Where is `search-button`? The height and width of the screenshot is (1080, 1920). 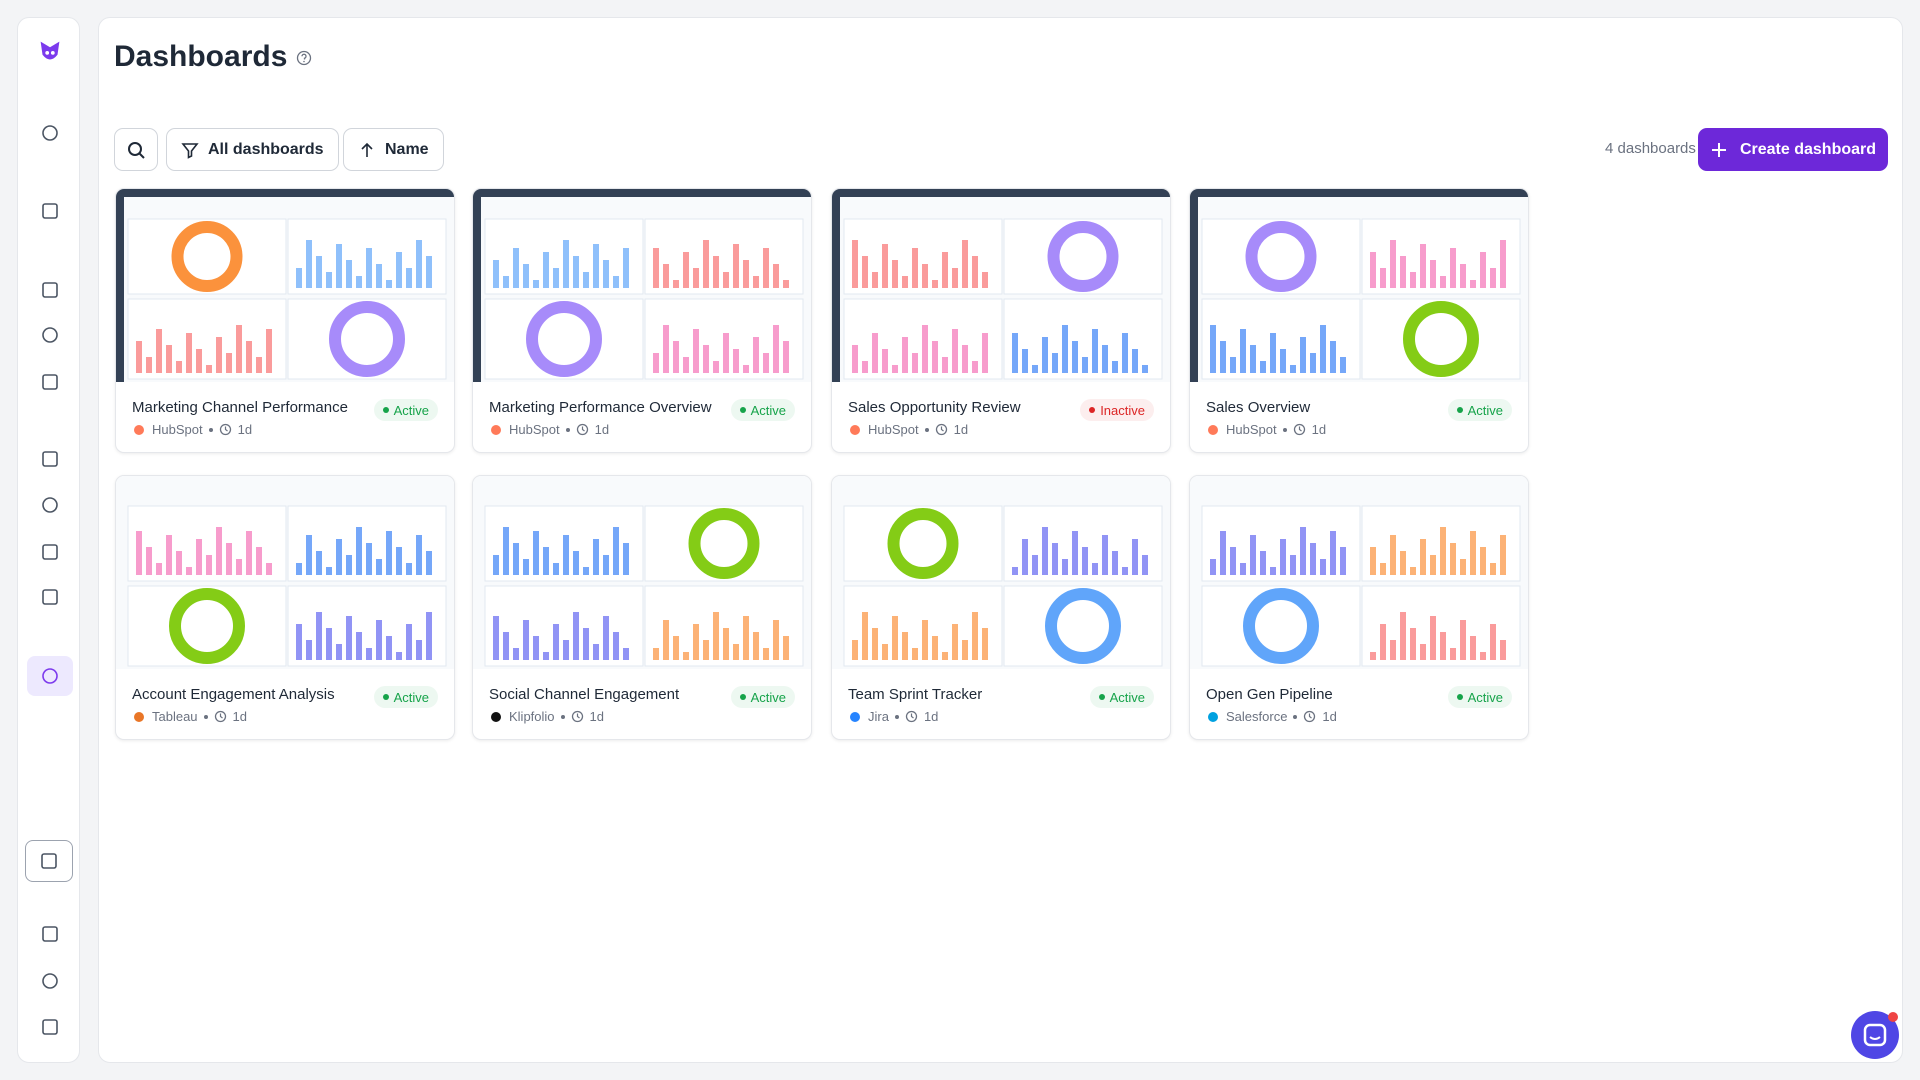 search-button is located at coordinates (136, 149).